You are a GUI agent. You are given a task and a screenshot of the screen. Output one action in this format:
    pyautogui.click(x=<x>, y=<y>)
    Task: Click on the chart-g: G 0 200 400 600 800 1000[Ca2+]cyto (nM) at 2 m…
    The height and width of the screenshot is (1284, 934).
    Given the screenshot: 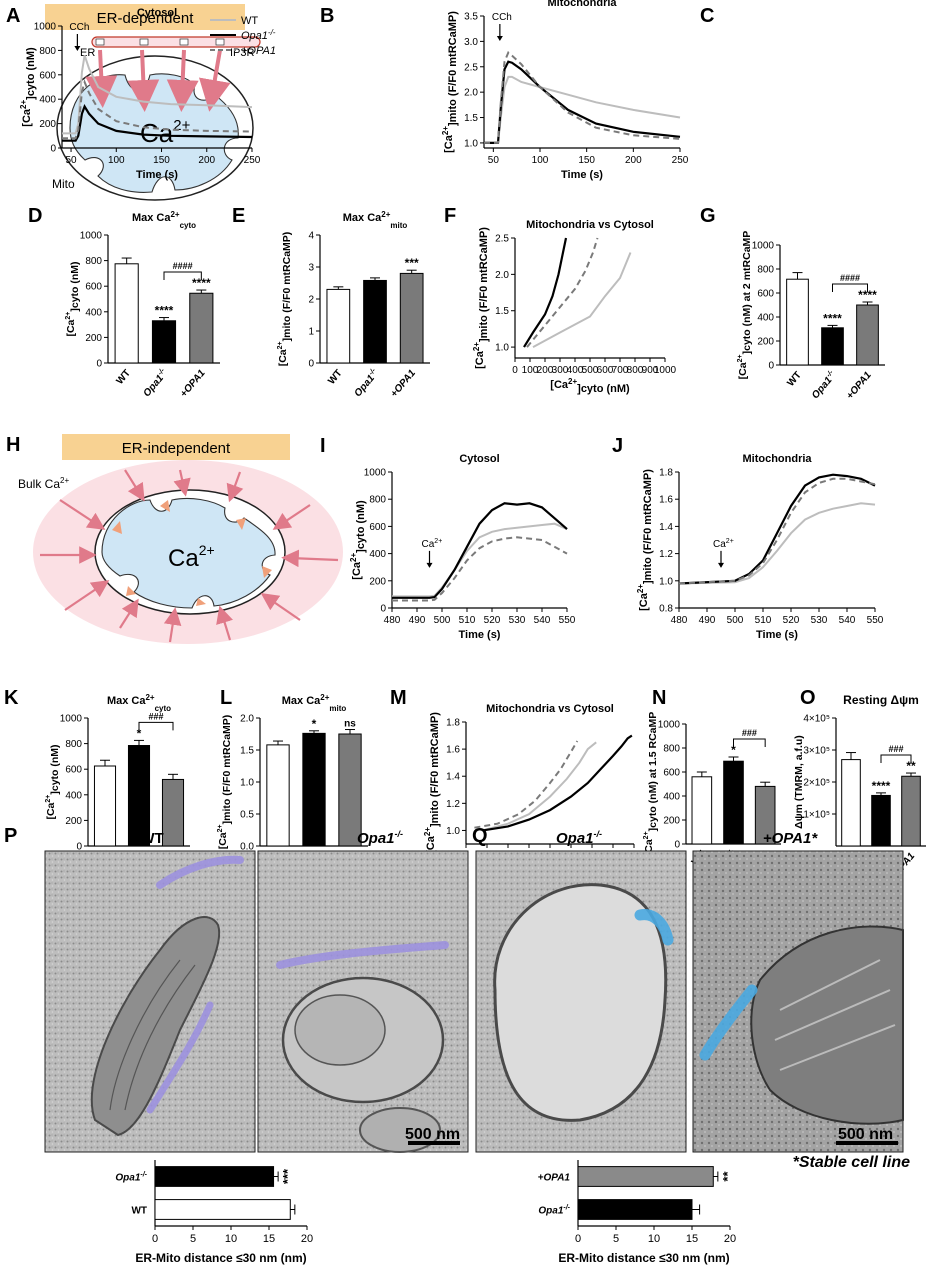 What is the action you would take?
    pyautogui.click(x=792, y=303)
    